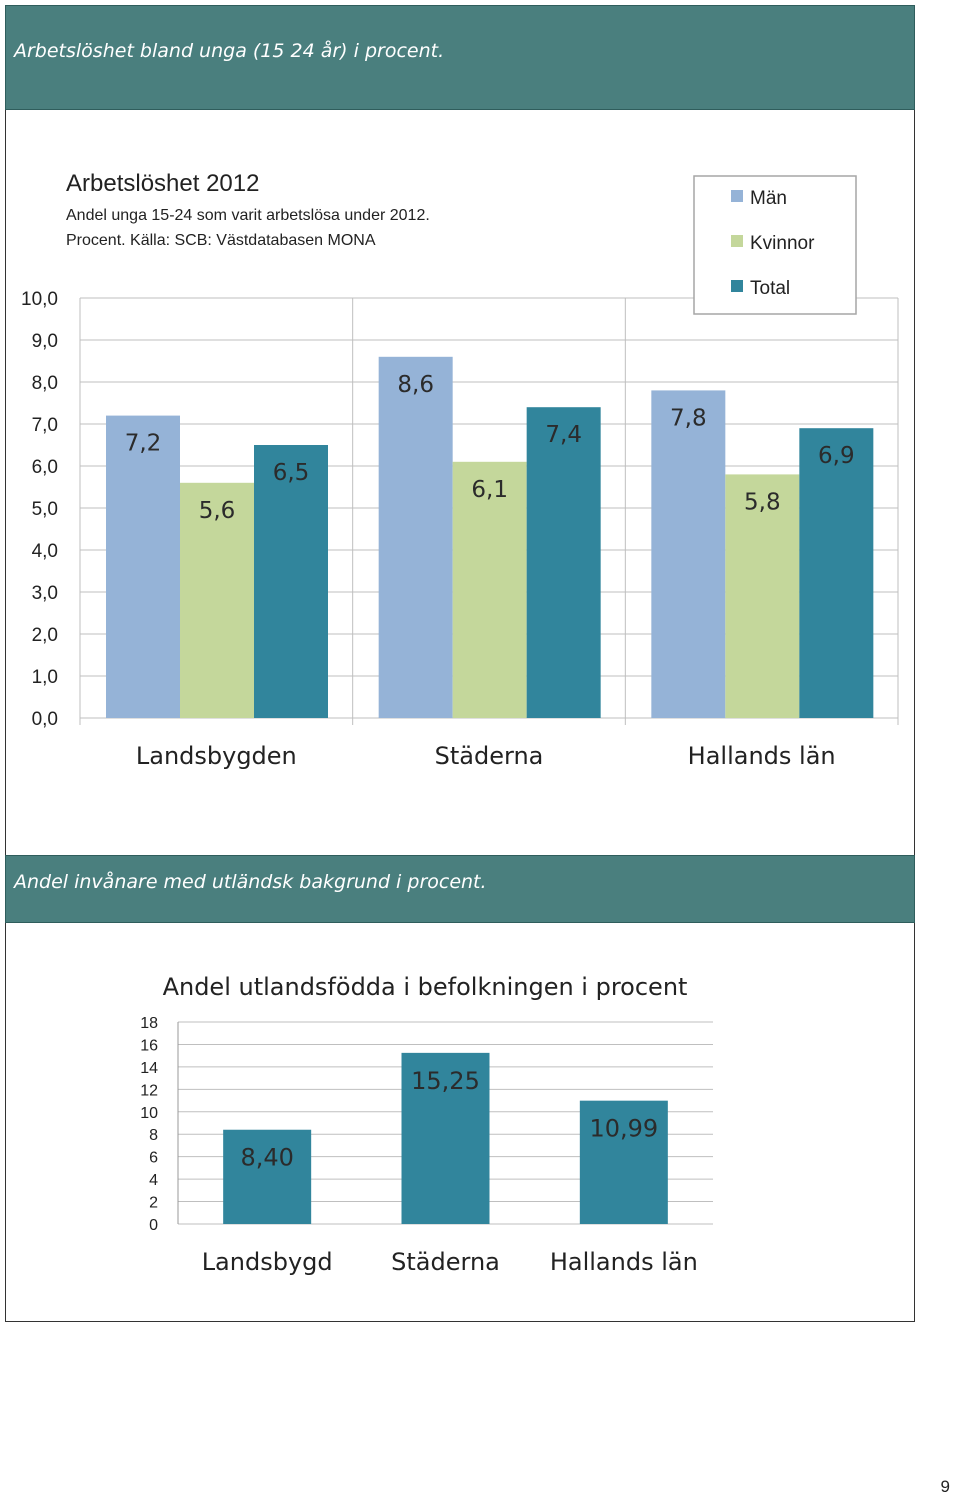 Image resolution: width=960 pixels, height=1497 pixels. What do you see at coordinates (45, 593) in the screenshot?
I see `y-tick-label: 3,0` at bounding box center [45, 593].